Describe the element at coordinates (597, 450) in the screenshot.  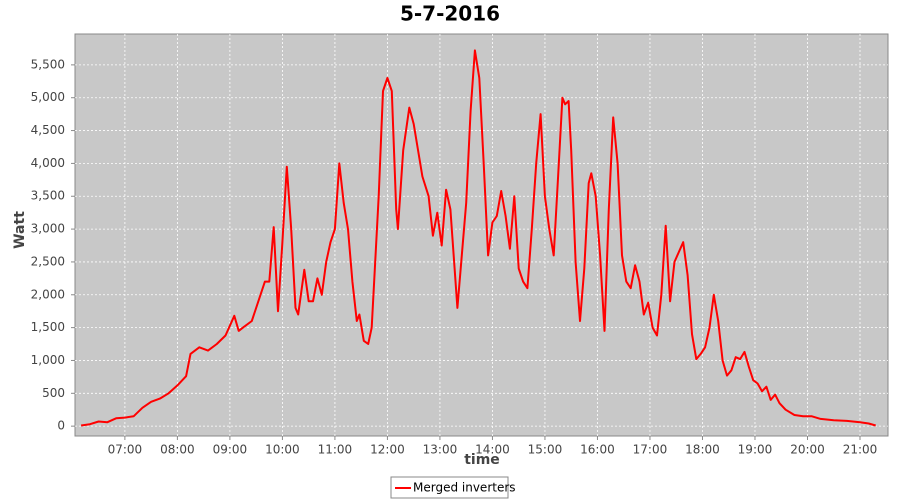
I see `x-tick-label: 16:00` at that location.